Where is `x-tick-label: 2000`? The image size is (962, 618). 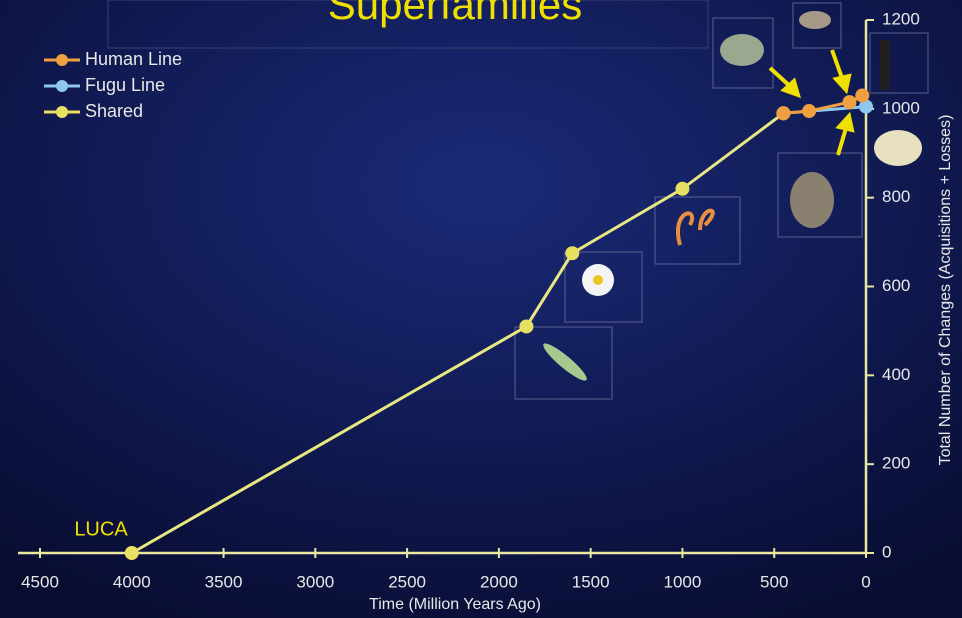 x-tick-label: 2000 is located at coordinates (499, 581).